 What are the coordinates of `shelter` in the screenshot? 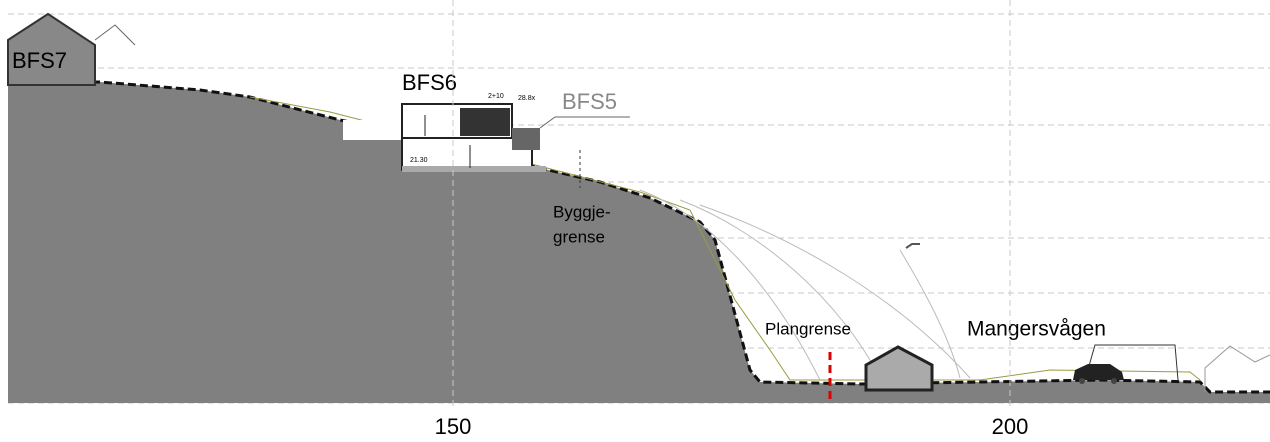 It's located at (1131, 362).